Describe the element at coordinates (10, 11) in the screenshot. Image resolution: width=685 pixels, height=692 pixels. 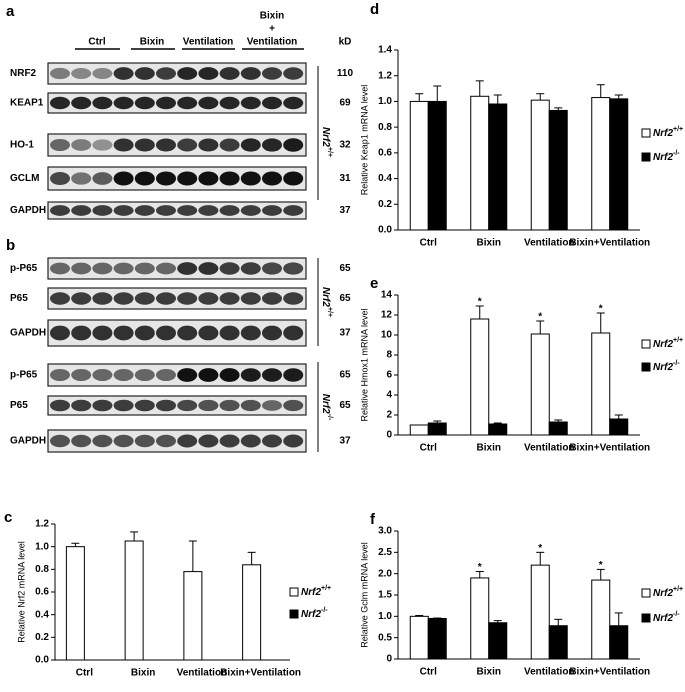
I see `panel-letter: a` at that location.